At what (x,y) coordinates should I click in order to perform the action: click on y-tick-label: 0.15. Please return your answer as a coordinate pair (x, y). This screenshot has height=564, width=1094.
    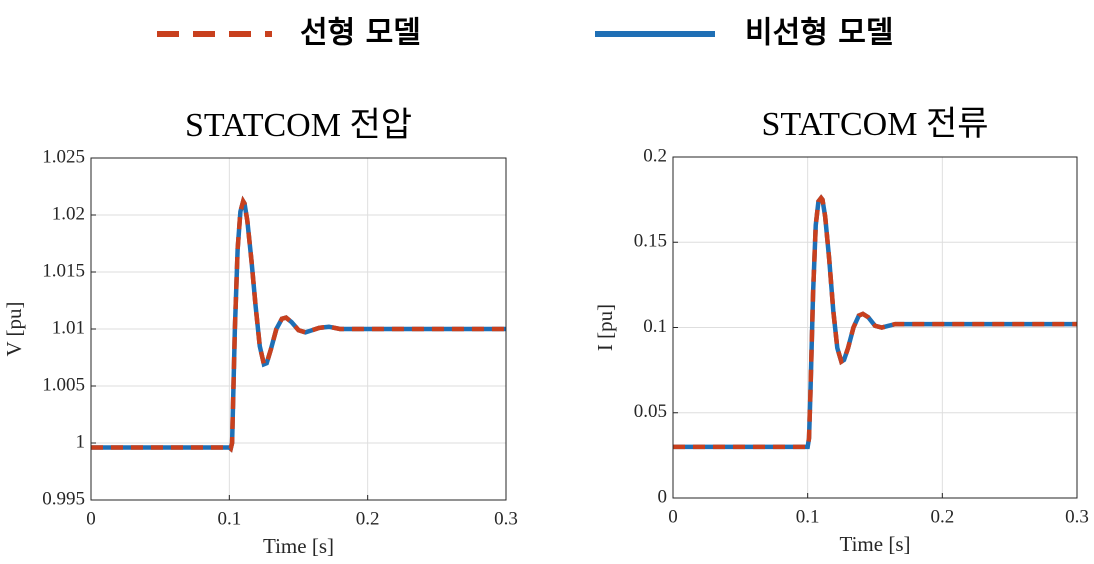
    Looking at the image, I should click on (650, 241).